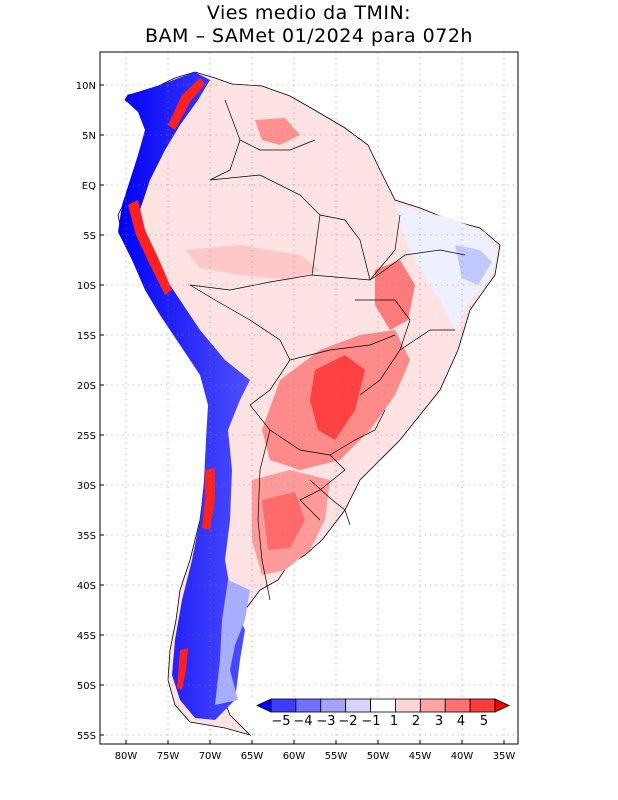  I want to click on region-guianas-red, so click(277, 131).